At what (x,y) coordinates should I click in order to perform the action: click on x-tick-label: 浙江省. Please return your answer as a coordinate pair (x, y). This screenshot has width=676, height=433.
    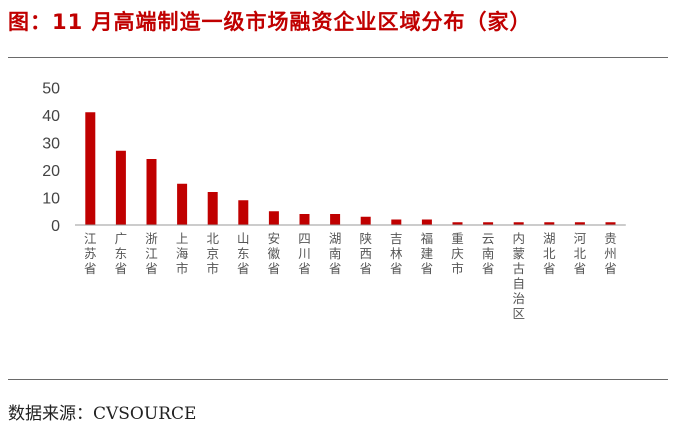
    Looking at the image, I should click on (151, 253).